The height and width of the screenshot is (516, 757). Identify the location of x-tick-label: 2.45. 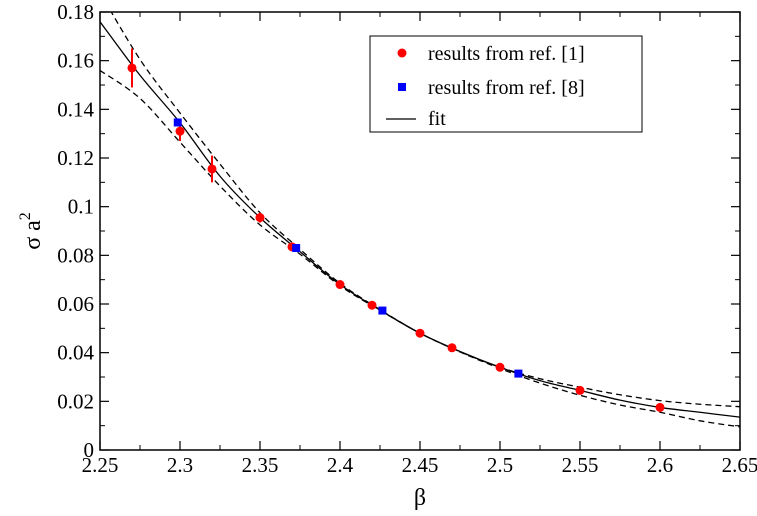
(420, 465).